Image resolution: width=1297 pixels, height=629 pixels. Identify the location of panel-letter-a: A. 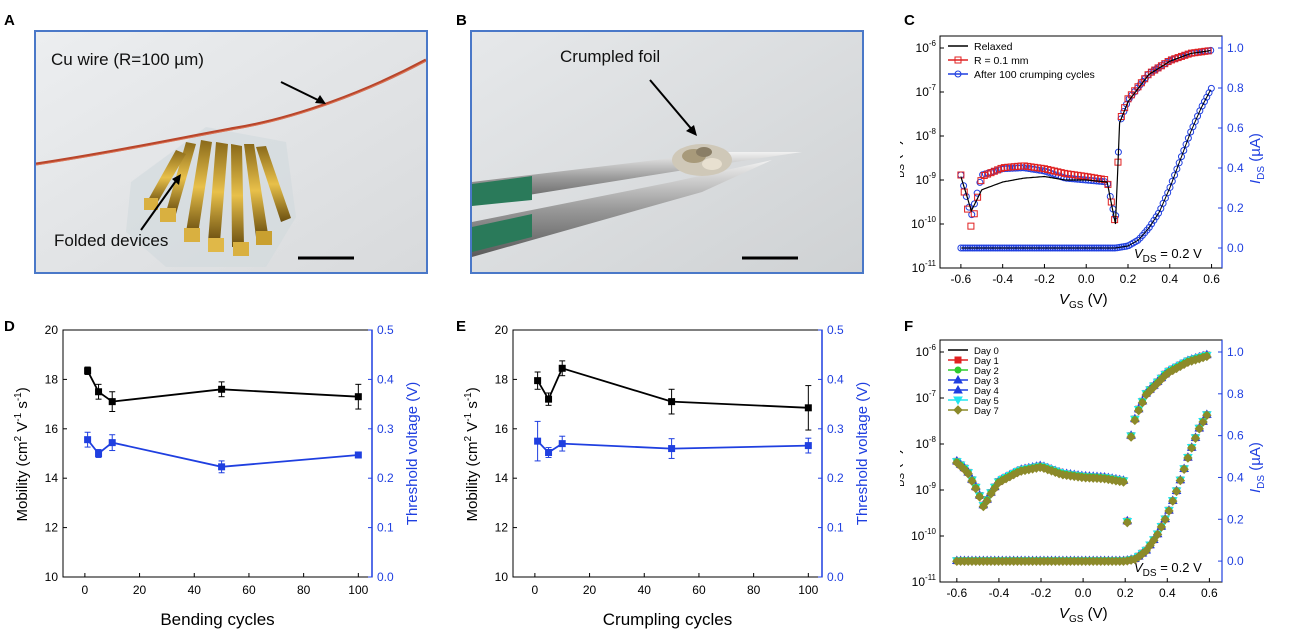
(9, 20).